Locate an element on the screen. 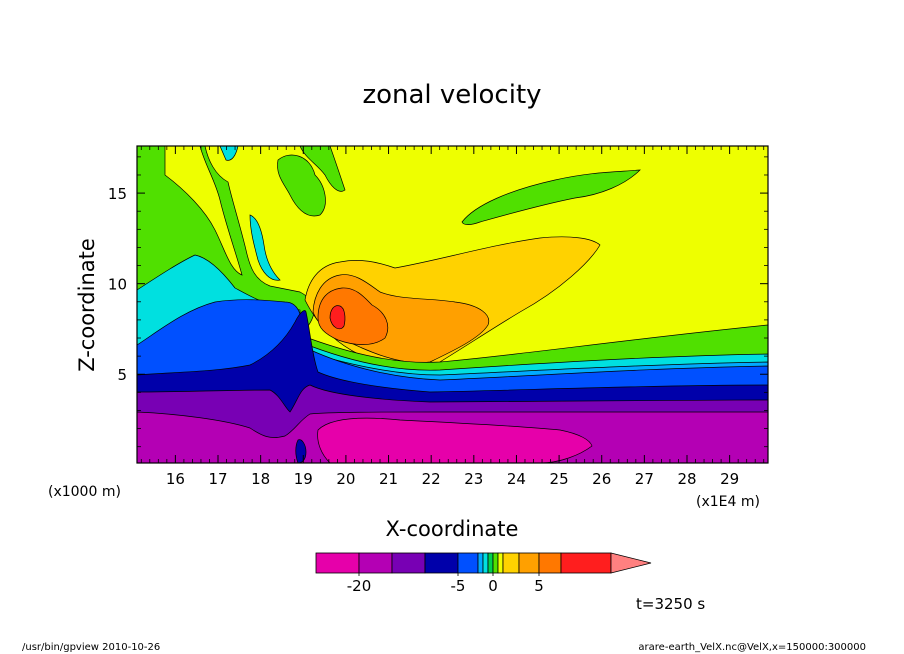 The width and height of the screenshot is (904, 654). x-tick-label: 26 is located at coordinates (601, 479).